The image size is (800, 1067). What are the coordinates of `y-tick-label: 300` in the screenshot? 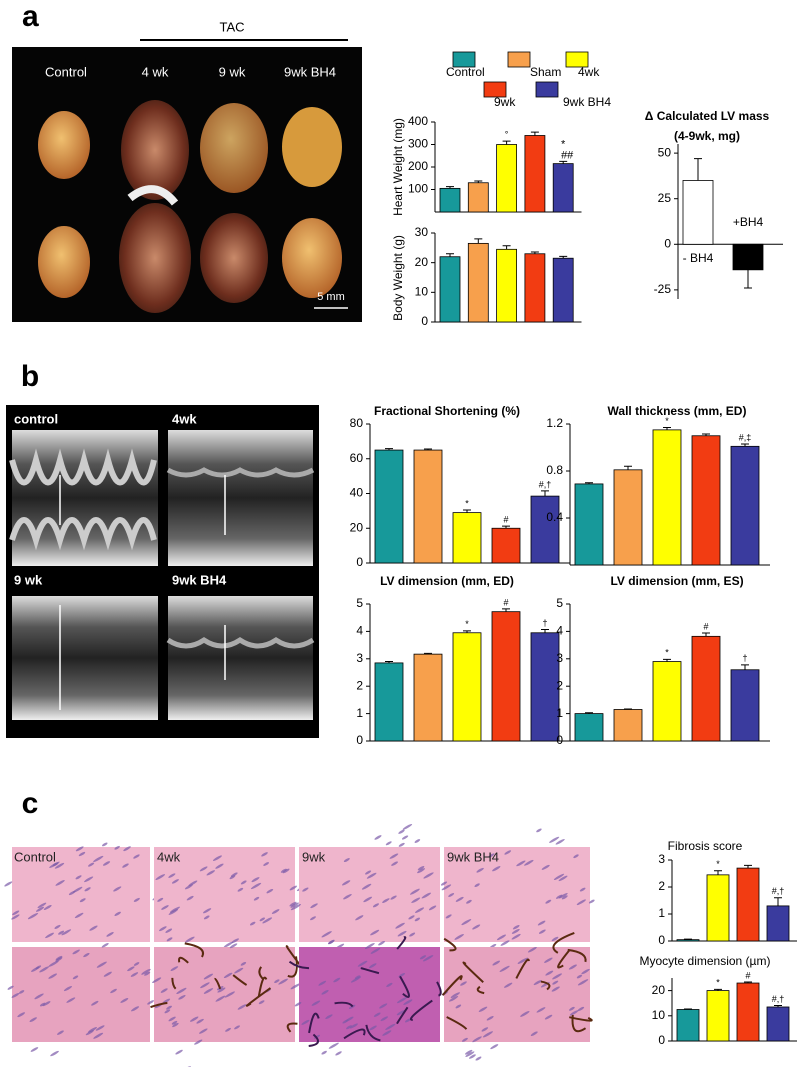 It's located at (418, 144).